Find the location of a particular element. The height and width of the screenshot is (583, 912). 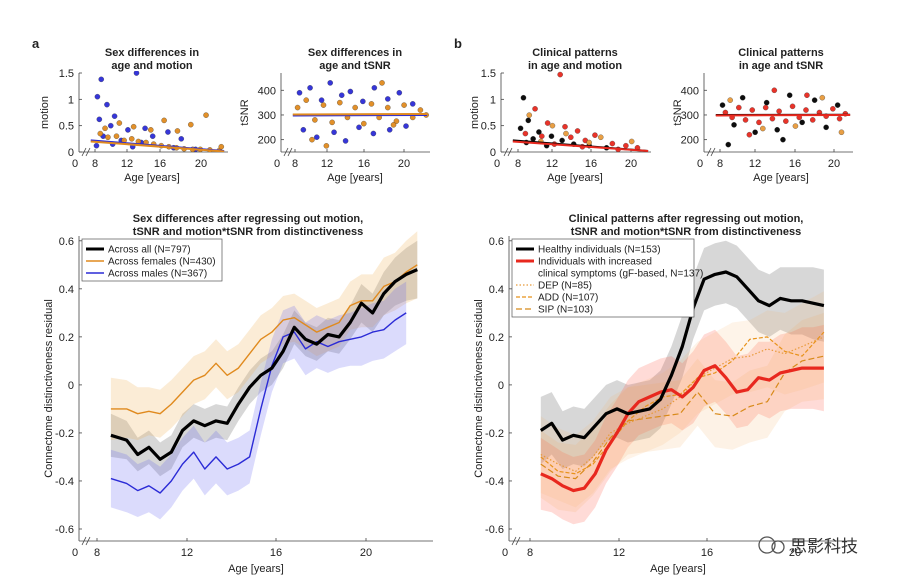

axis-break-mark is located at coordinates (86, 152).